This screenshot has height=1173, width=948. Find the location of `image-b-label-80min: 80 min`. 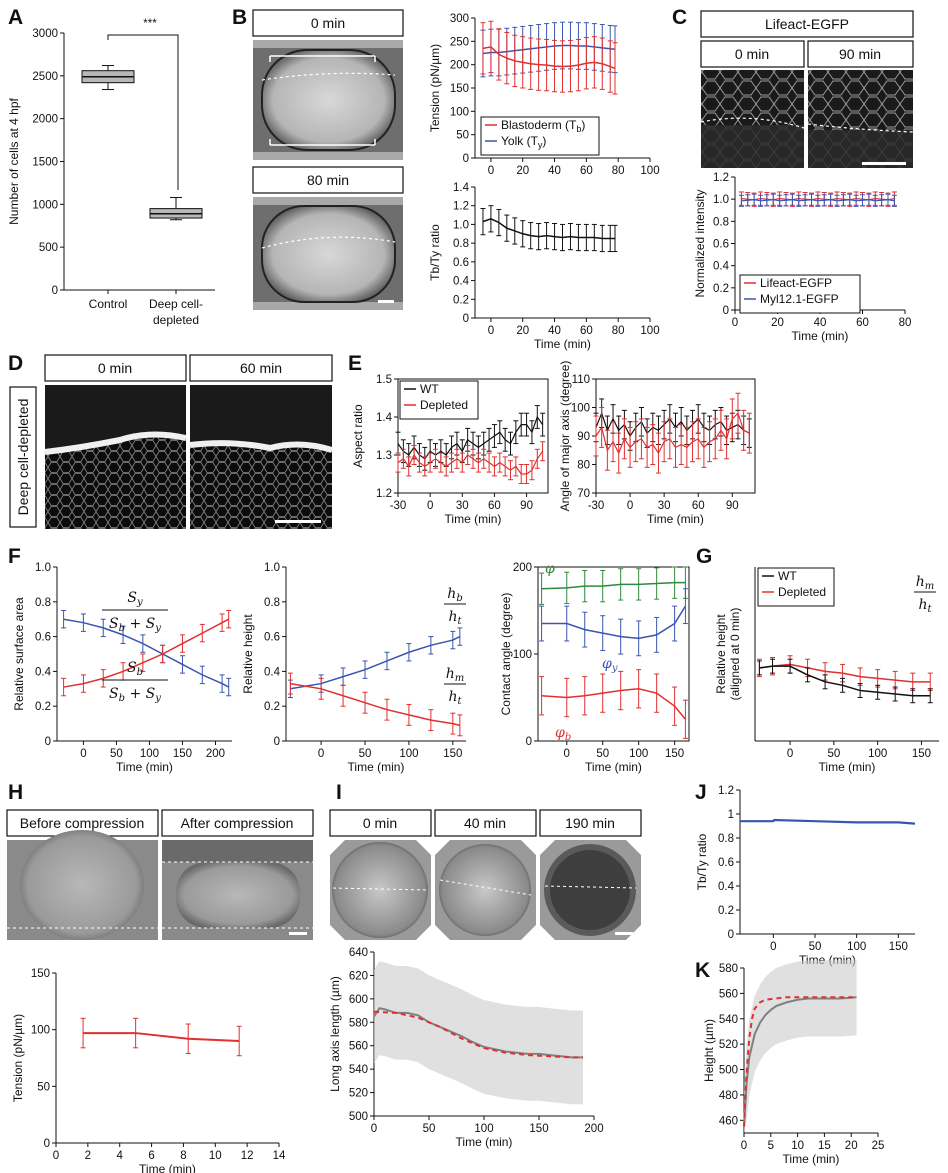

image-b-label-80min: 80 min is located at coordinates (328, 180).